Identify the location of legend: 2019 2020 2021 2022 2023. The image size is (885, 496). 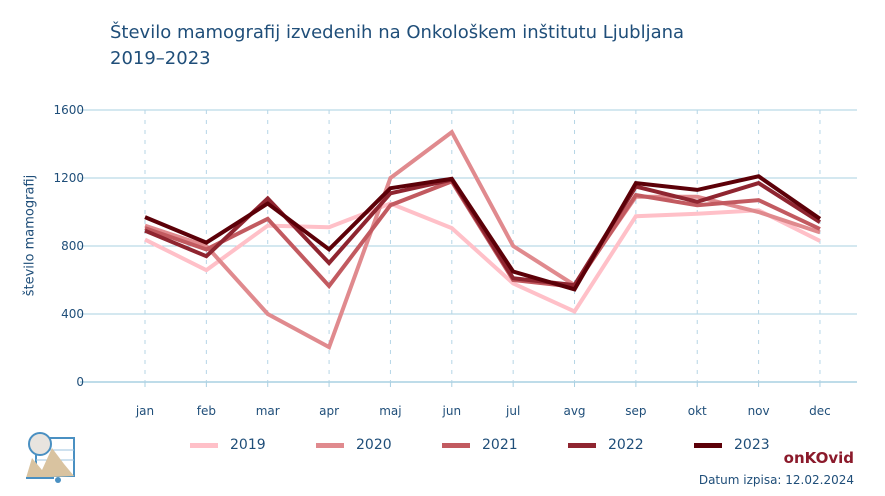
(505, 445).